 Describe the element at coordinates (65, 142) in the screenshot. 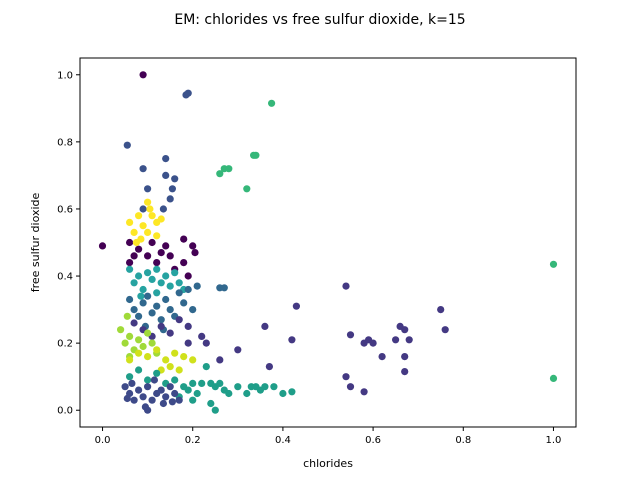

I see `y-tick-label: 0.8` at that location.